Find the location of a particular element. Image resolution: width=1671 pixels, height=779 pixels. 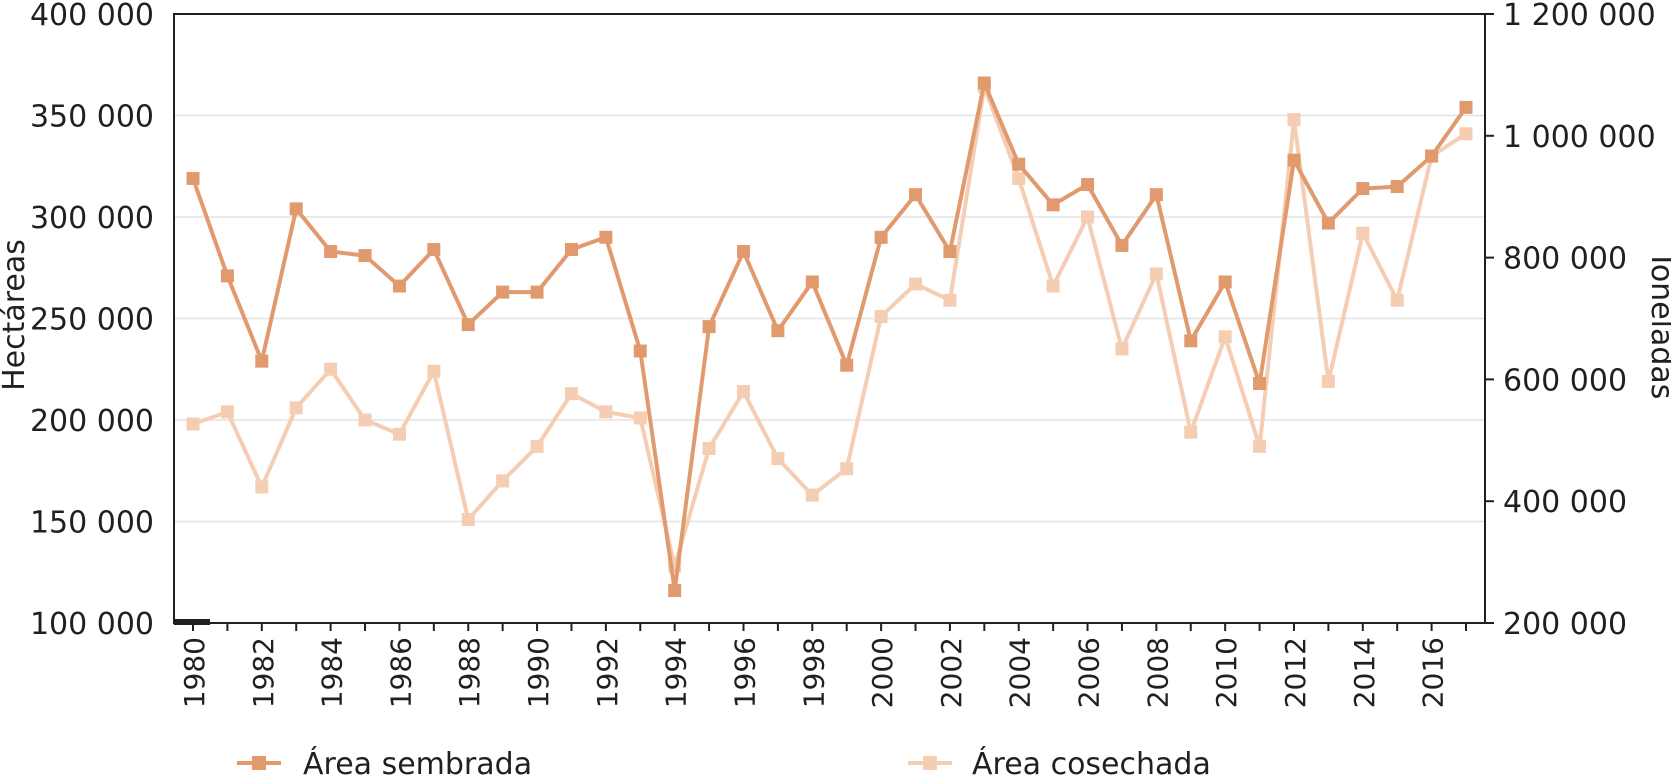

x-tick-label: 1980 is located at coordinates (194, 672).